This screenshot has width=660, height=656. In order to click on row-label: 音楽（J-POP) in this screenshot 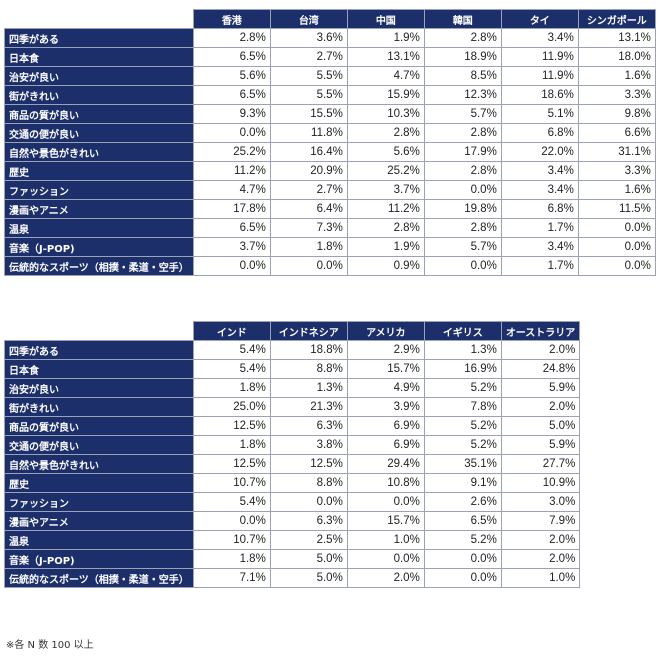, I will do `click(99, 247)`.